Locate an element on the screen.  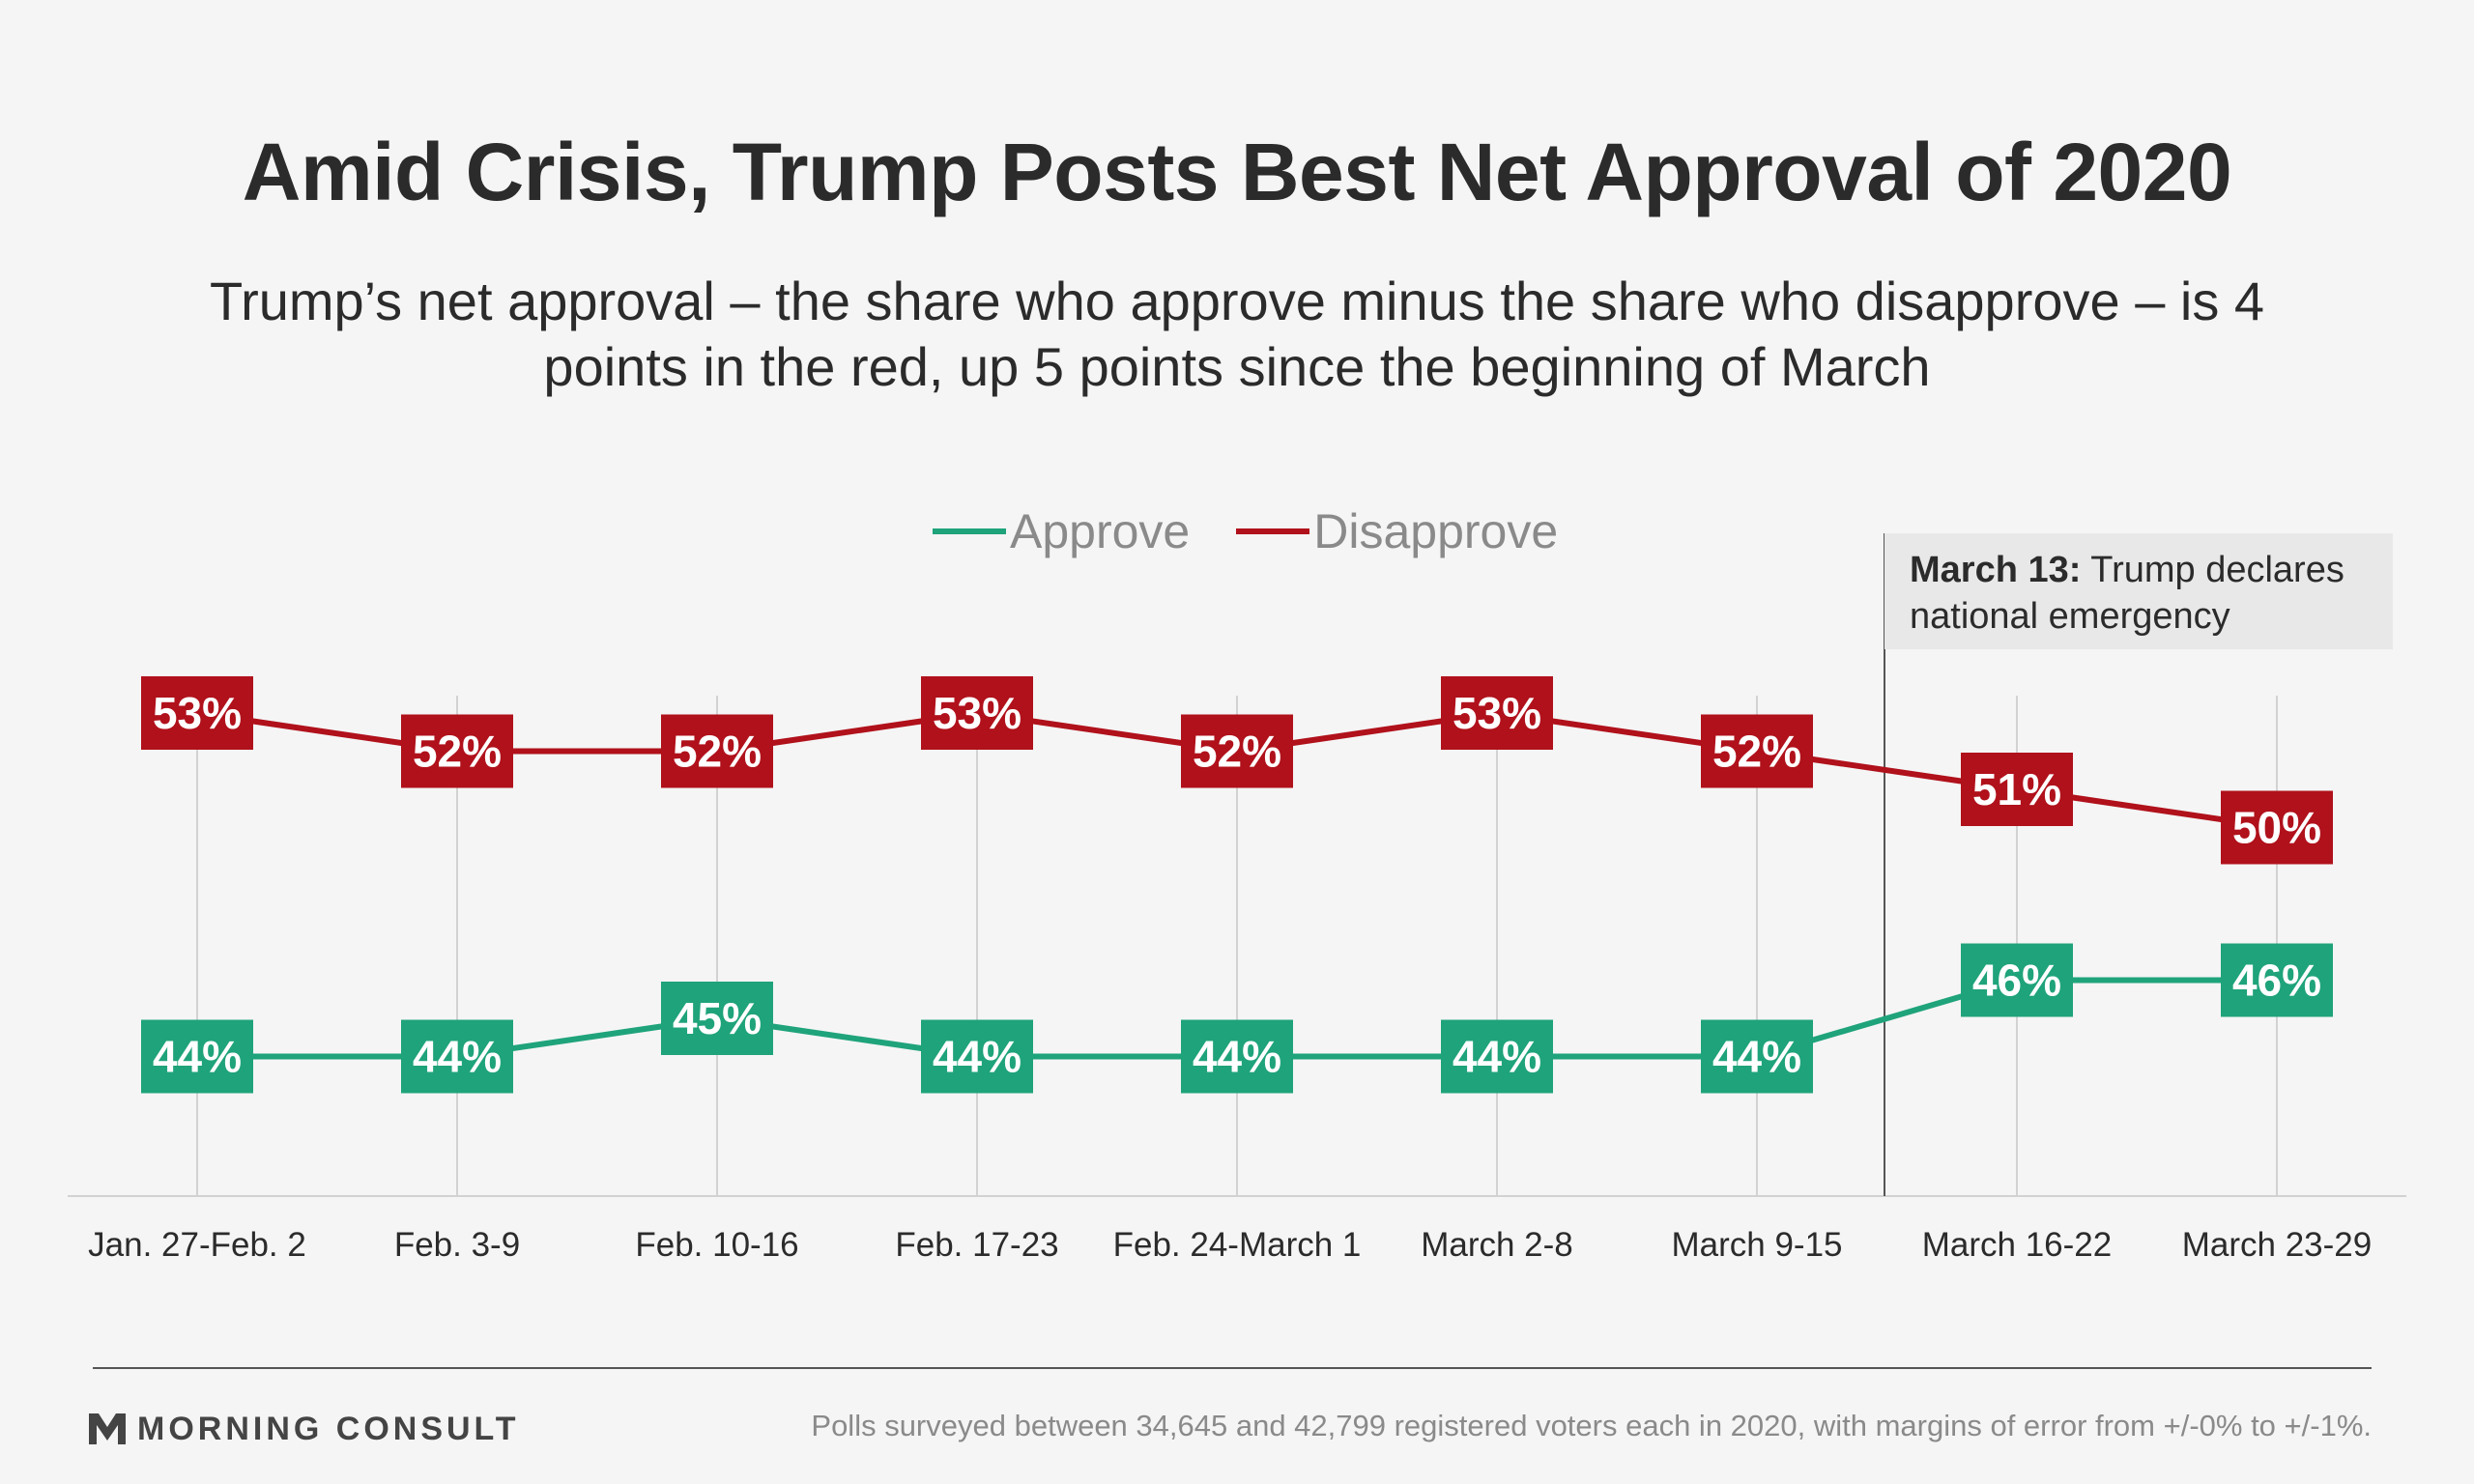
legend: Approve Disapprove is located at coordinates (1269, 531).